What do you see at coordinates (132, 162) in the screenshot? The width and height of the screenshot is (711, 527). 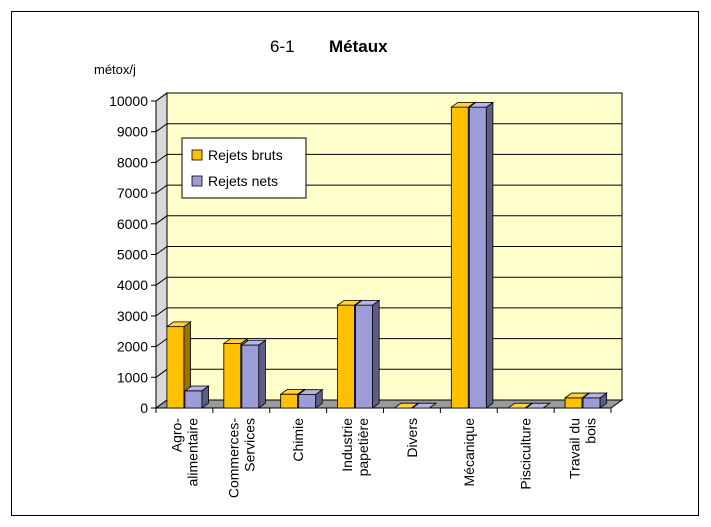 I see `y-tick-label: 8000` at bounding box center [132, 162].